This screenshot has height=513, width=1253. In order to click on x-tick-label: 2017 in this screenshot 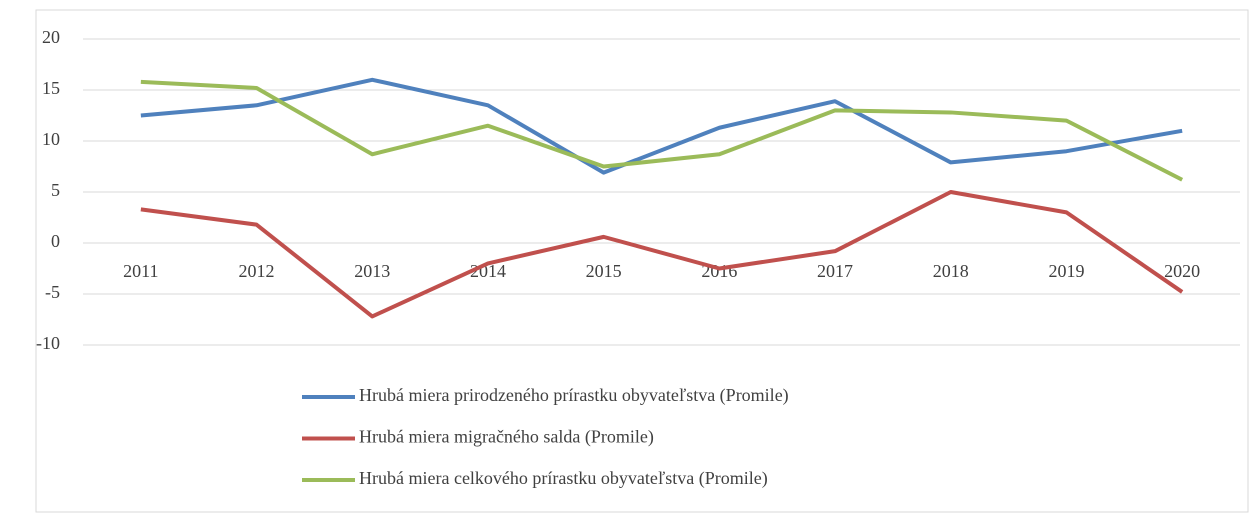, I will do `click(835, 271)`.